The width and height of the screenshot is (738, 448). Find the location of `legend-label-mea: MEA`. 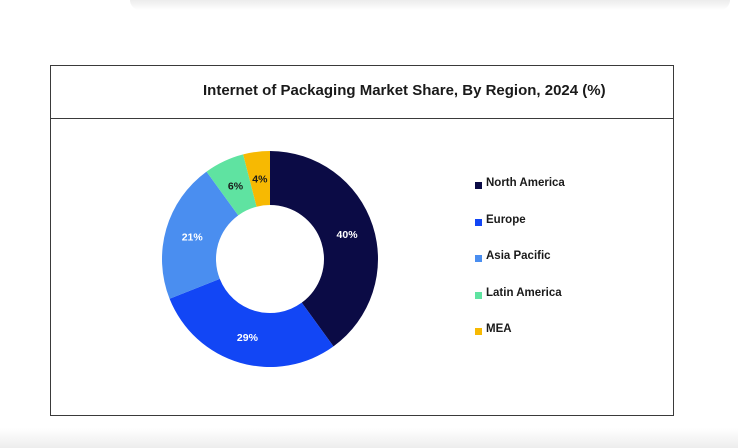

legend-label-mea: MEA is located at coordinates (499, 329).